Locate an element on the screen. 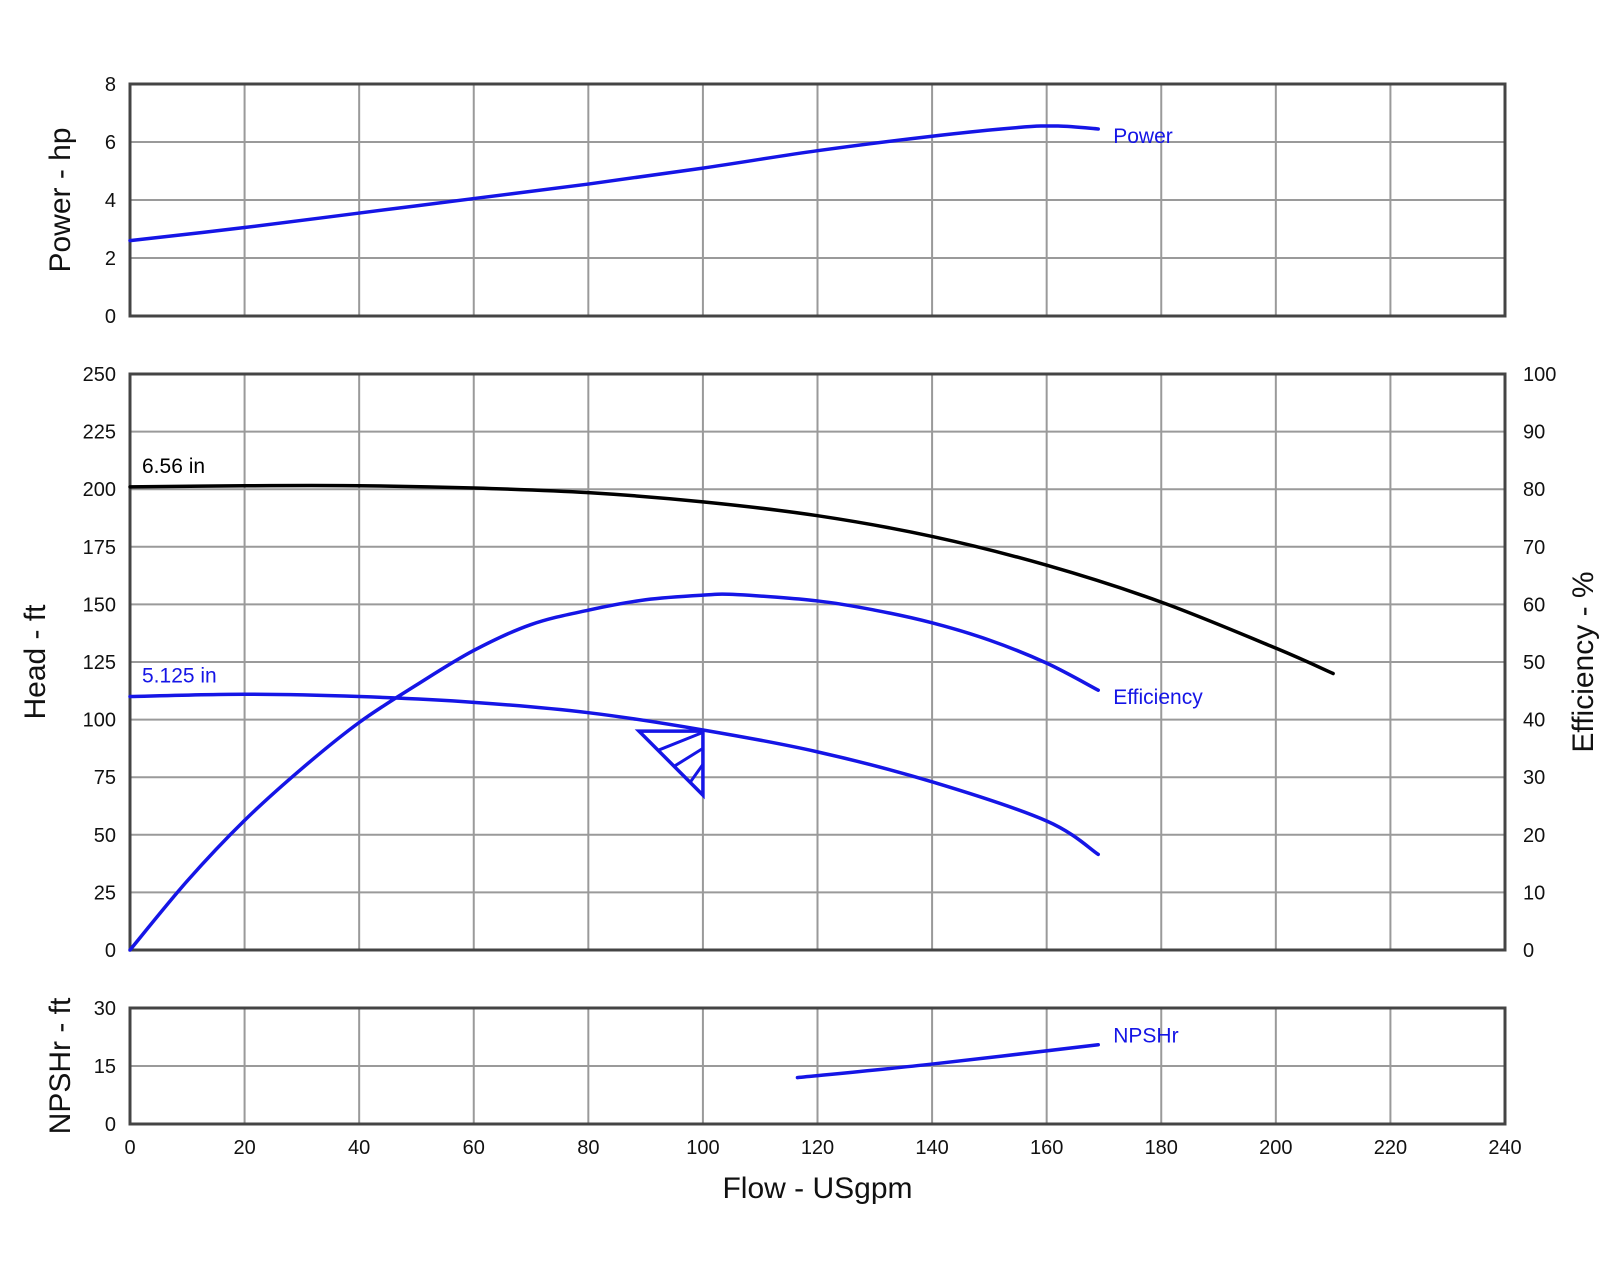 Image resolution: width=1620 pixels, height=1282 pixels. head-y-tick-label: 25 is located at coordinates (105, 893).